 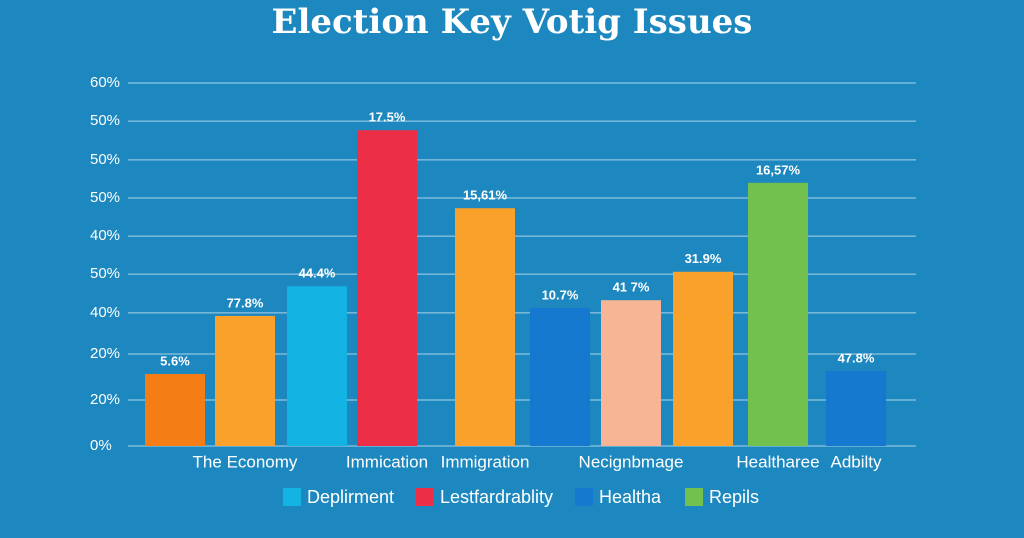 What do you see at coordinates (350, 497) in the screenshot?
I see `legend-label: Deplirment` at bounding box center [350, 497].